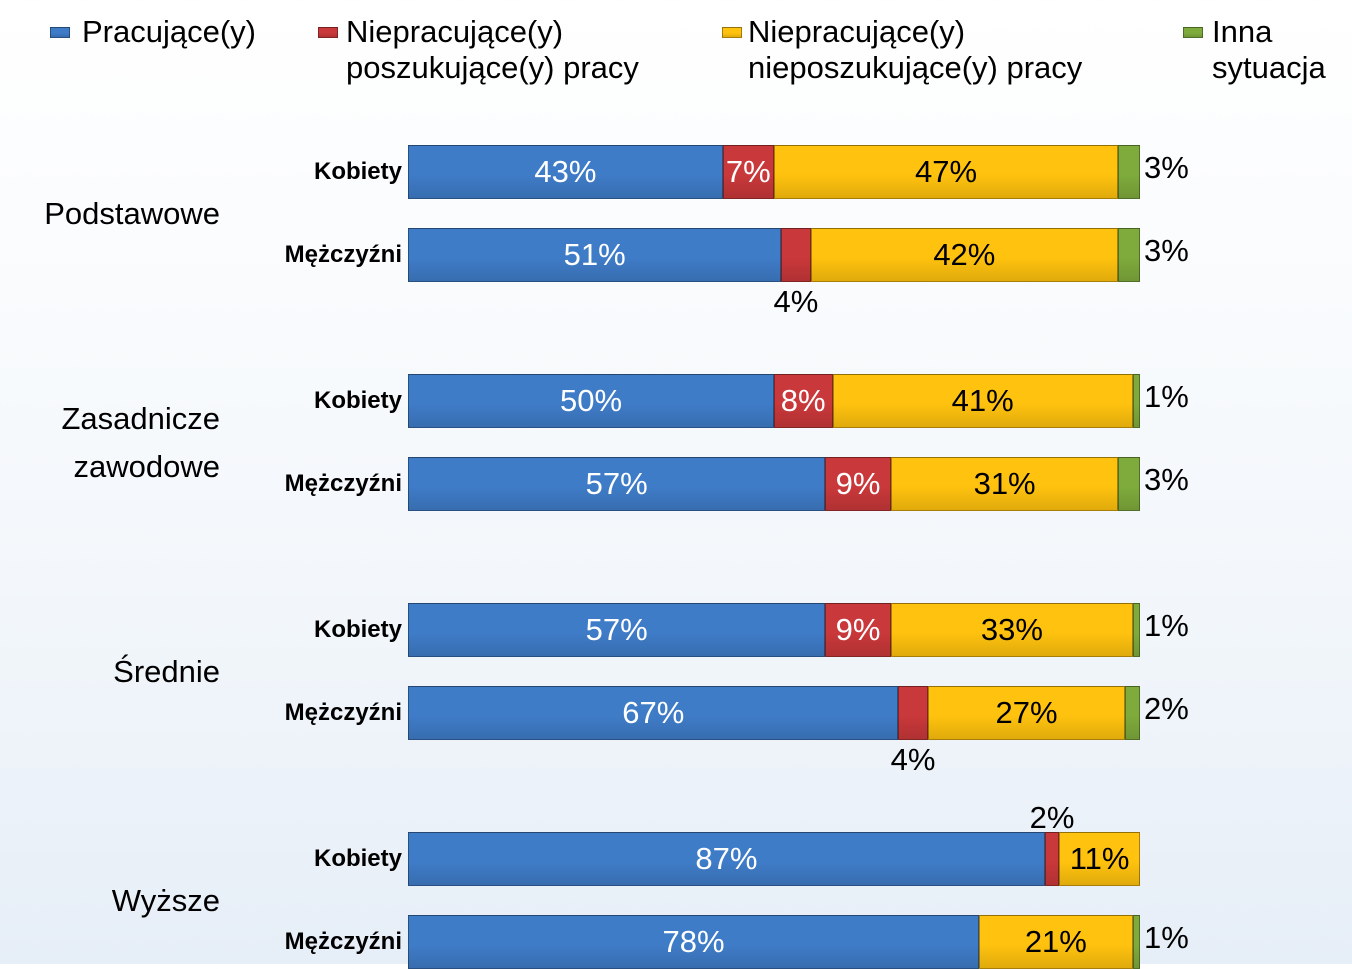  I want to click on legend-label: Pracujące(y), so click(169, 31).